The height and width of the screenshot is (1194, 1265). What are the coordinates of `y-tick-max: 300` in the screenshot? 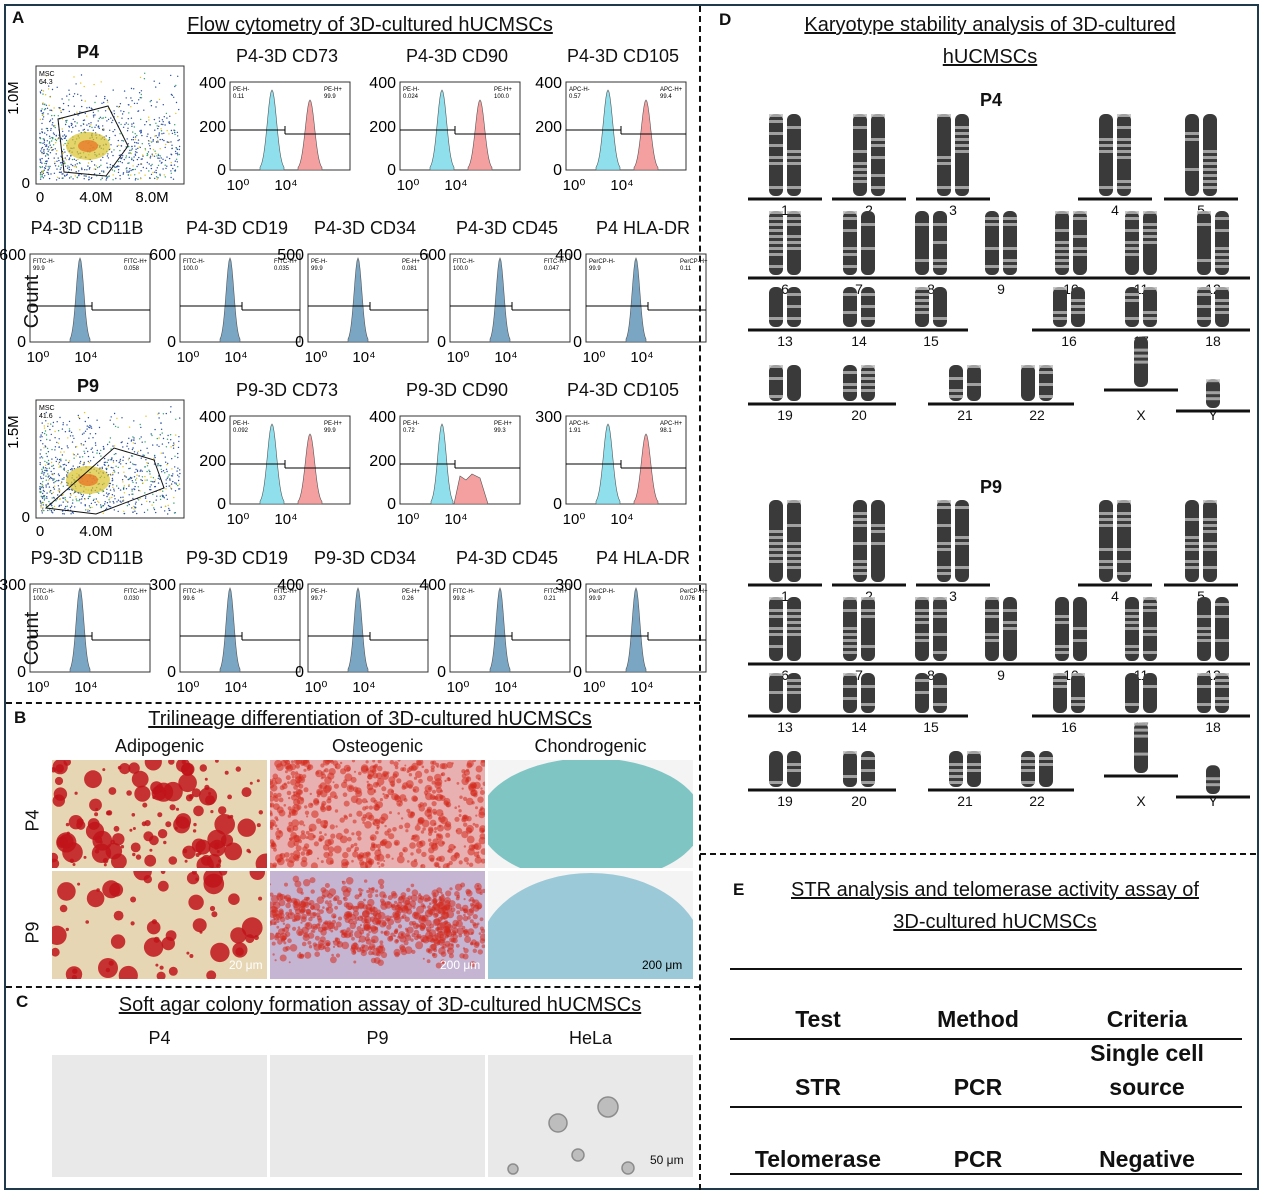 It's located at (548, 417).